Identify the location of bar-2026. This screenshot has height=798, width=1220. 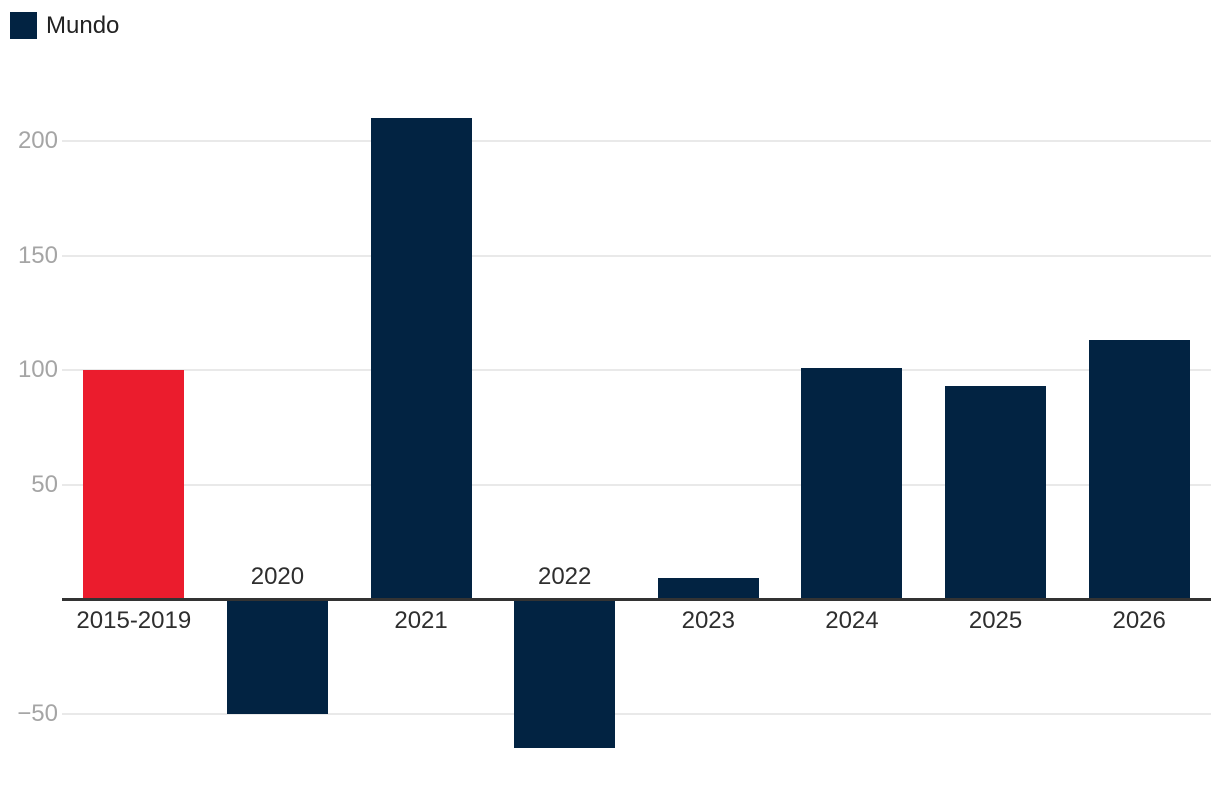
(1139, 469).